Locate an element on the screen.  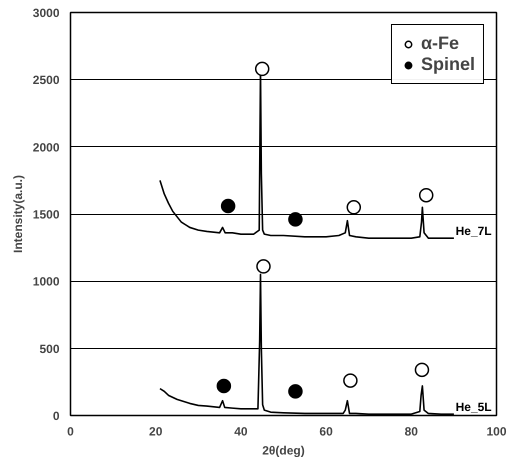
y-tick-label: 0 is located at coordinates (56, 416).